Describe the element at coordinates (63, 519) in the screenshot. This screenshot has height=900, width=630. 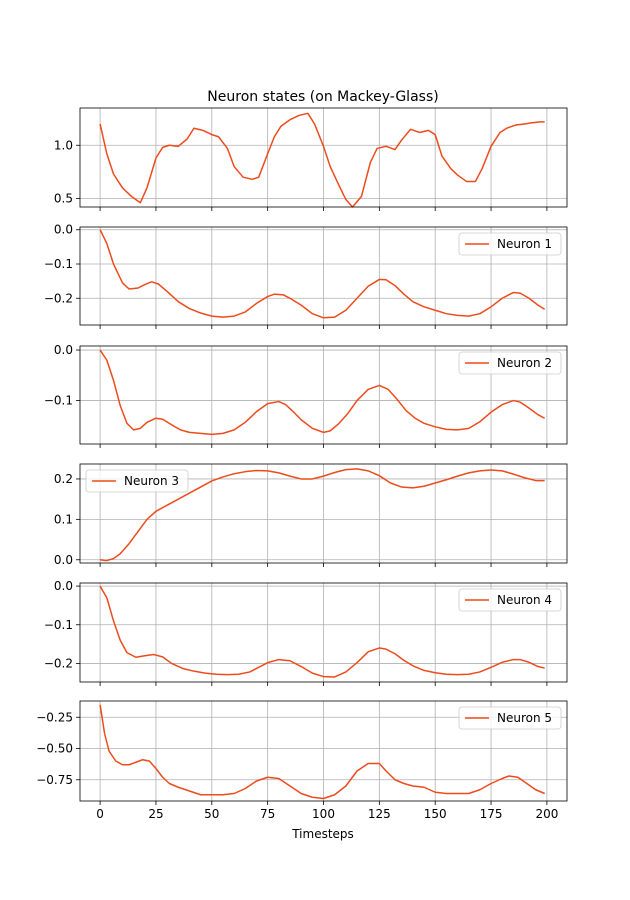
I see `y-tick-label: 0.1` at that location.